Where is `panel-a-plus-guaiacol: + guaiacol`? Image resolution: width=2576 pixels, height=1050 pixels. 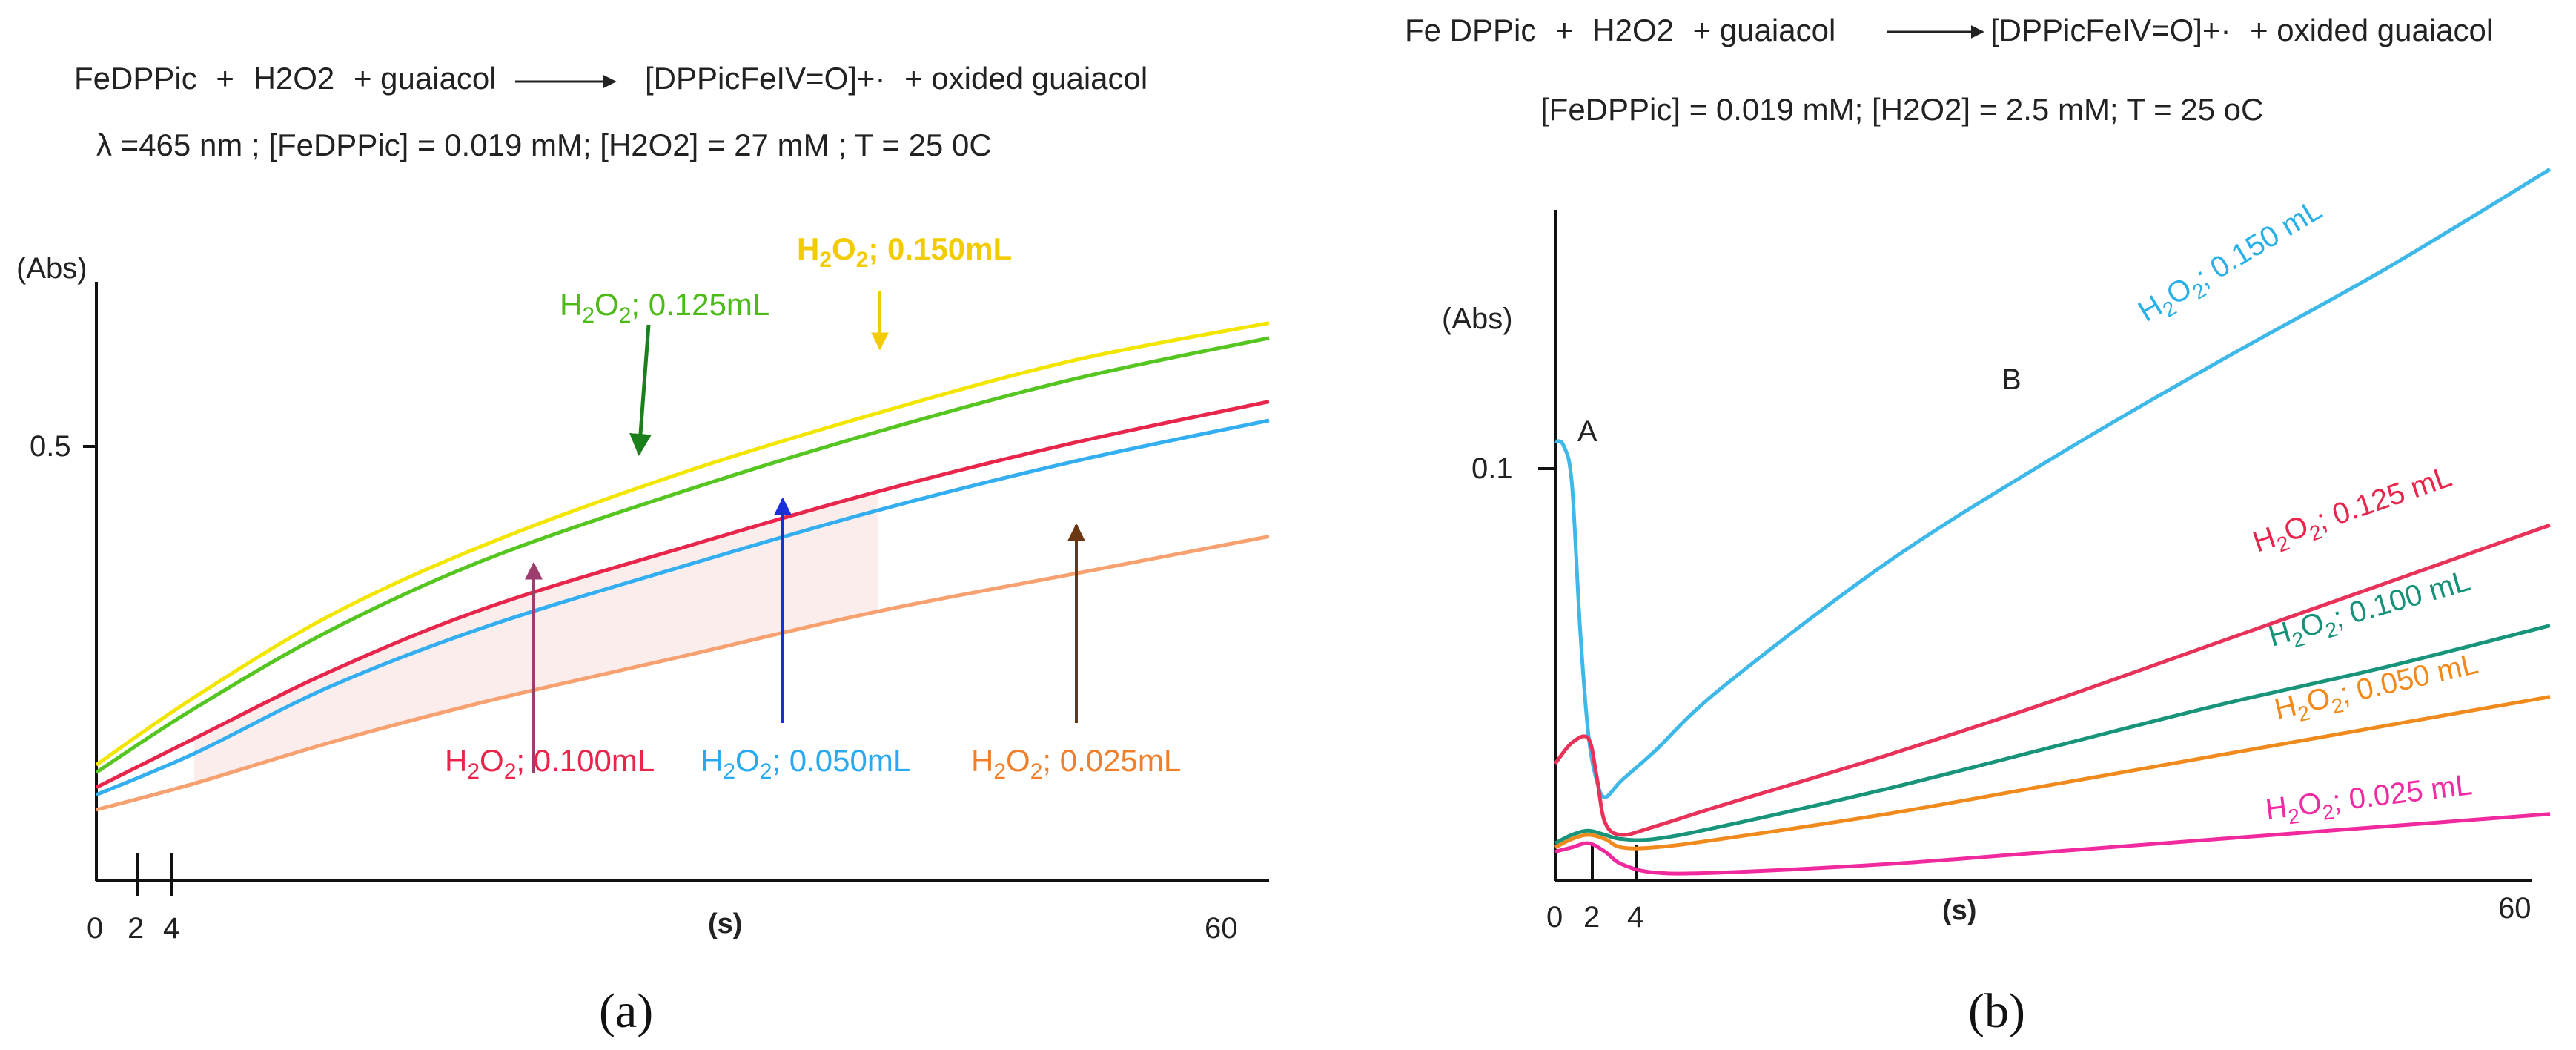 panel-a-plus-guaiacol: + guaiacol is located at coordinates (425, 78).